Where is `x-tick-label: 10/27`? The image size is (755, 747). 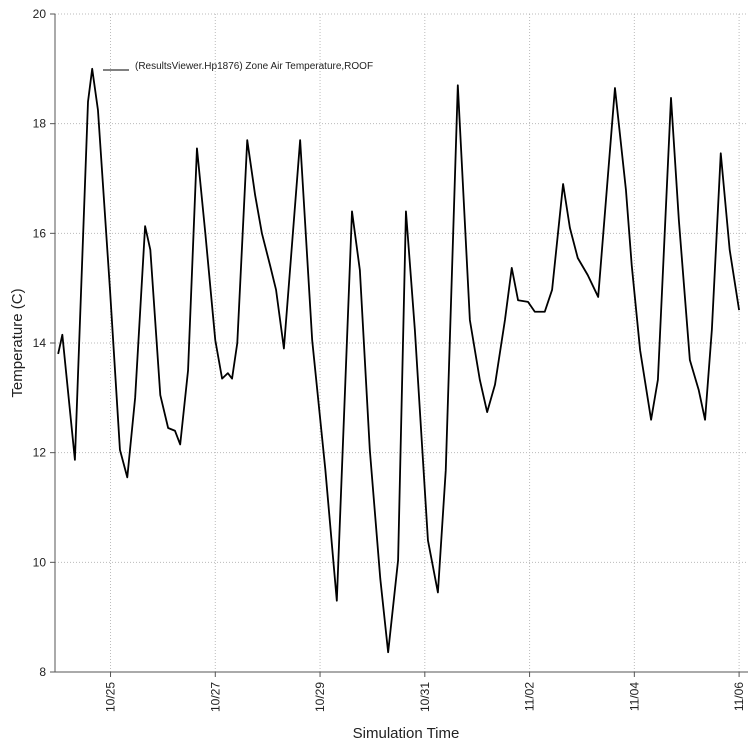
x-tick-label: 10/27 is located at coordinates (215, 697).